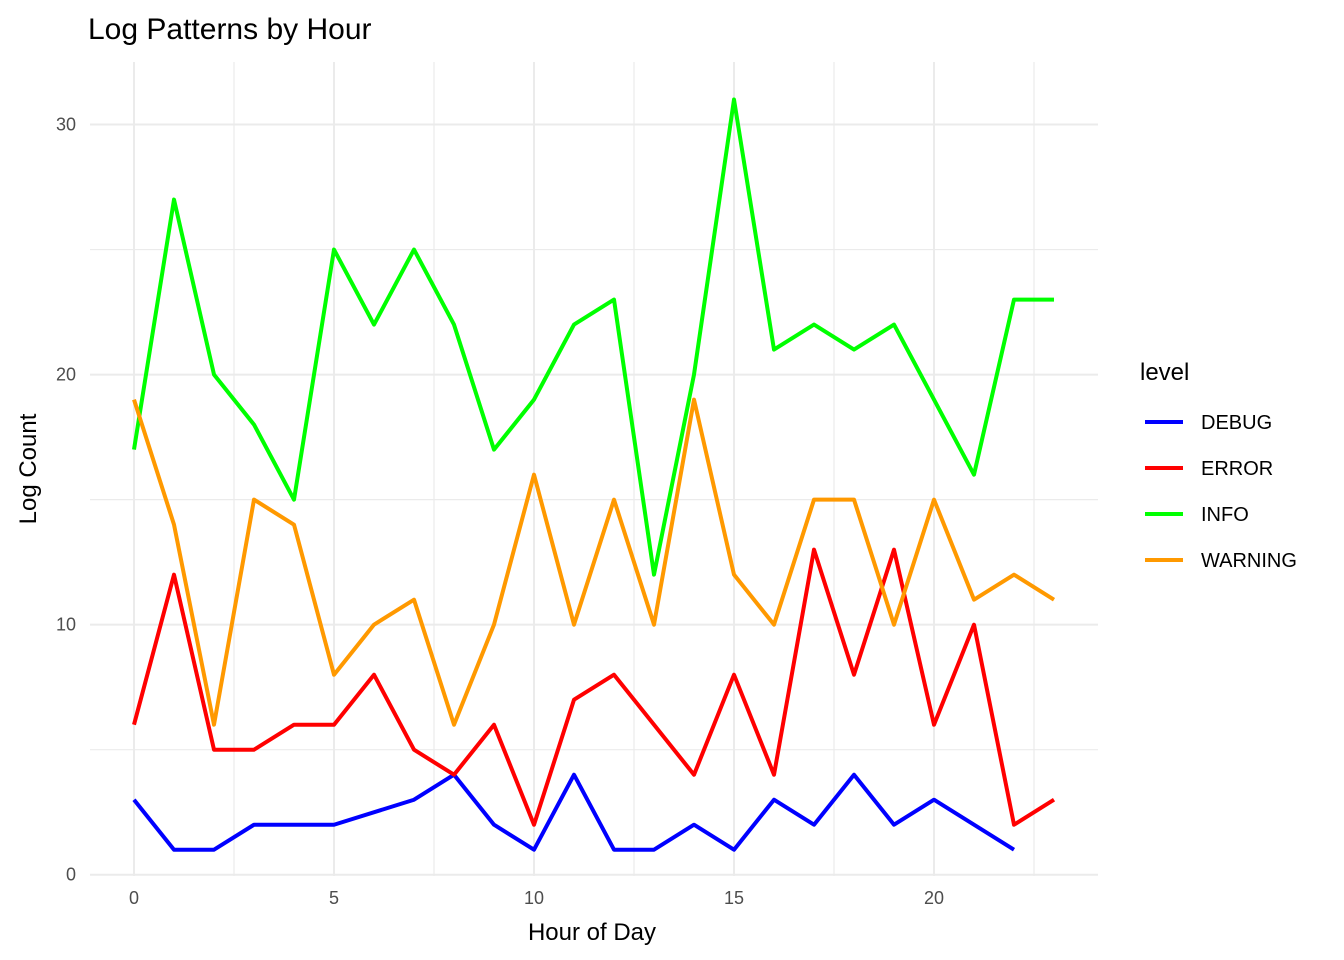  Describe the element at coordinates (334, 898) in the screenshot. I see `x-tick-label: 5` at that location.